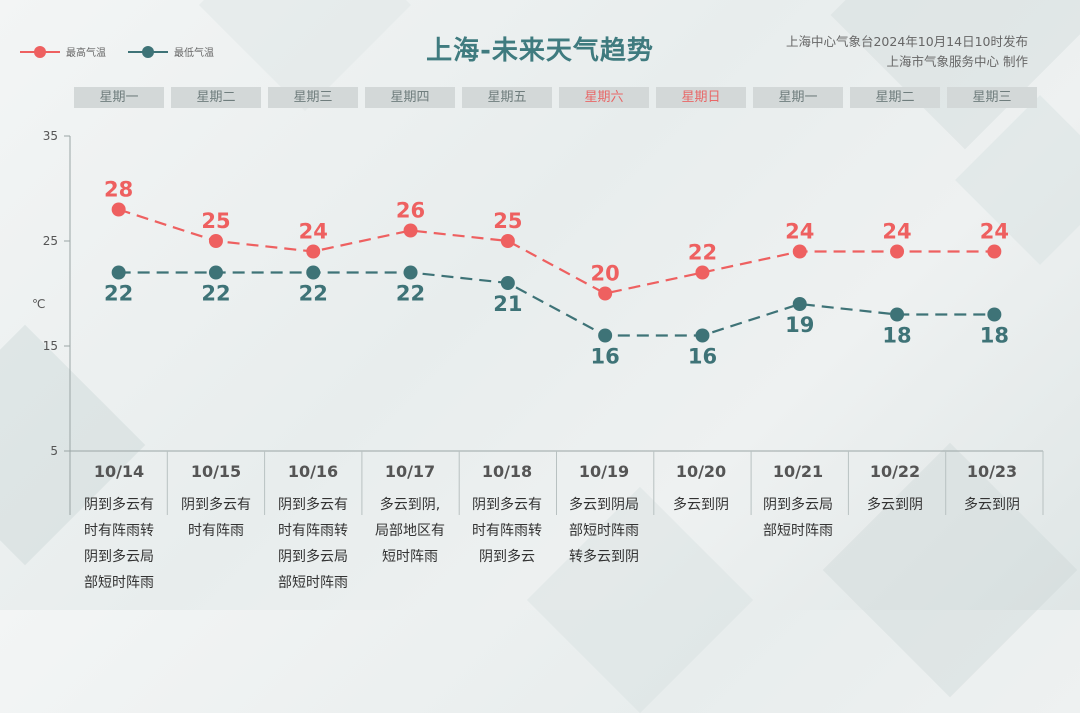 The height and width of the screenshot is (713, 1080). What do you see at coordinates (56, 293) in the screenshot?
I see `y-axis-ticks: 5 15 25 35` at bounding box center [56, 293].